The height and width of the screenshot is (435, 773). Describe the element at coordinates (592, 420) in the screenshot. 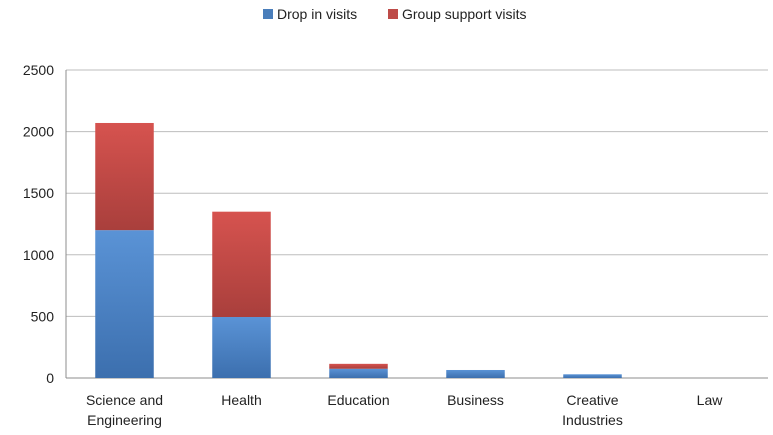

I see `category-label-line: Industries` at that location.